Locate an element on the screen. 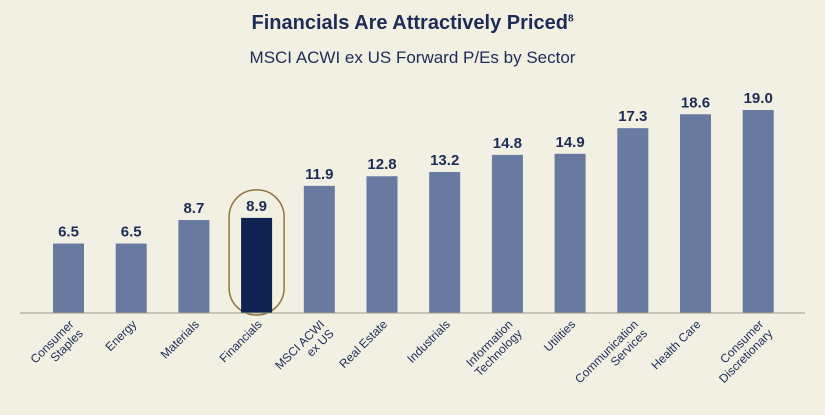 This screenshot has width=825, height=415. category-label: Financials is located at coordinates (241, 341).